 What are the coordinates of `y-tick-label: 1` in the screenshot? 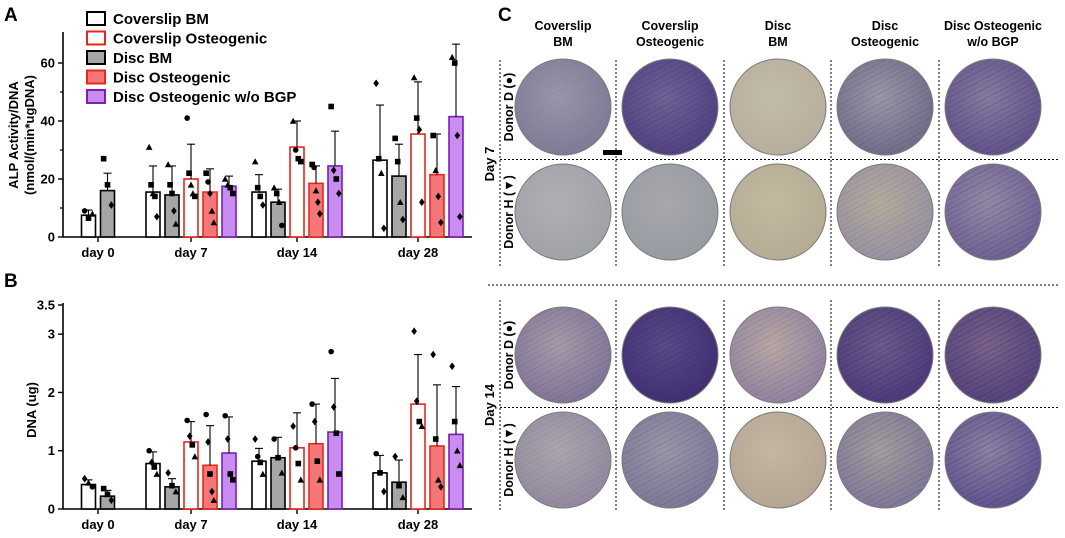 It's located at (51, 450).